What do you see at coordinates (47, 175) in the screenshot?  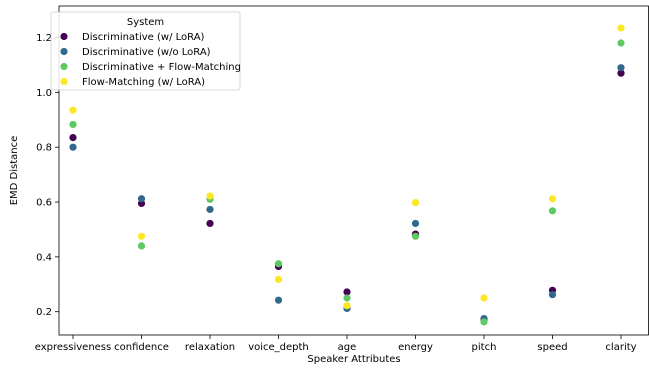 I see `y-axis: 0.2 0.4 0.6 0.8 1.0 1.2` at bounding box center [47, 175].